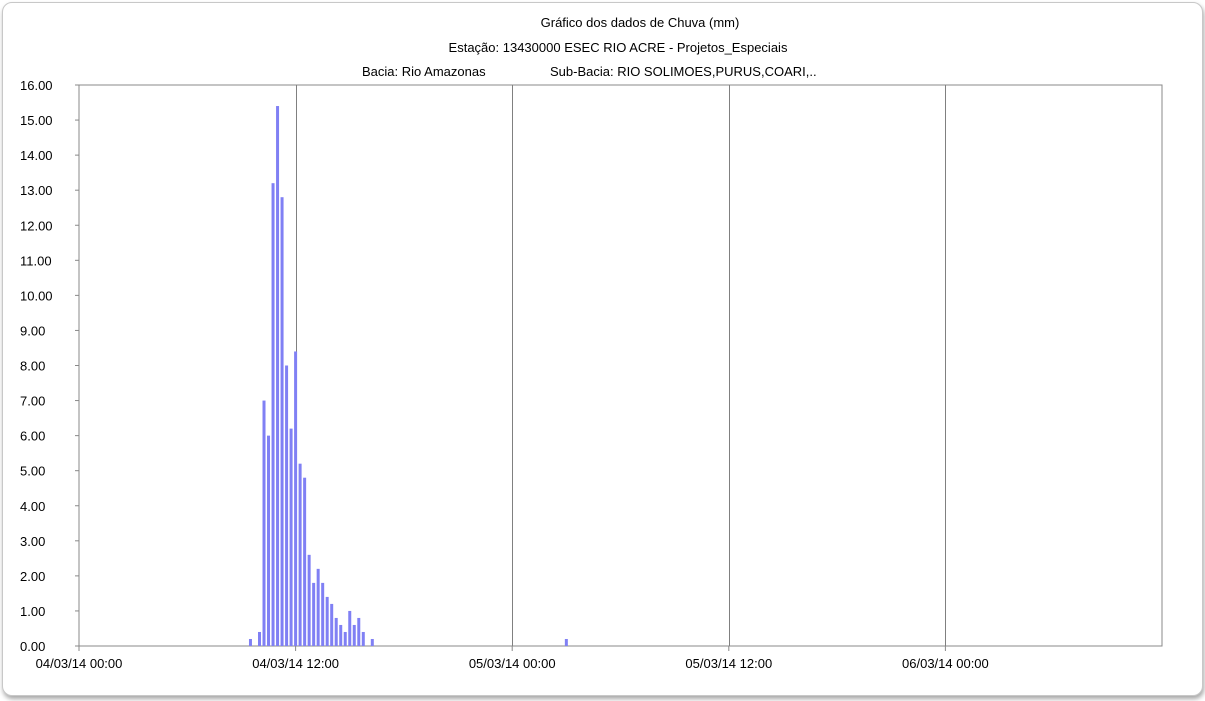  What do you see at coordinates (32, 401) in the screenshot?
I see `y-tick-label: 7.00` at bounding box center [32, 401].